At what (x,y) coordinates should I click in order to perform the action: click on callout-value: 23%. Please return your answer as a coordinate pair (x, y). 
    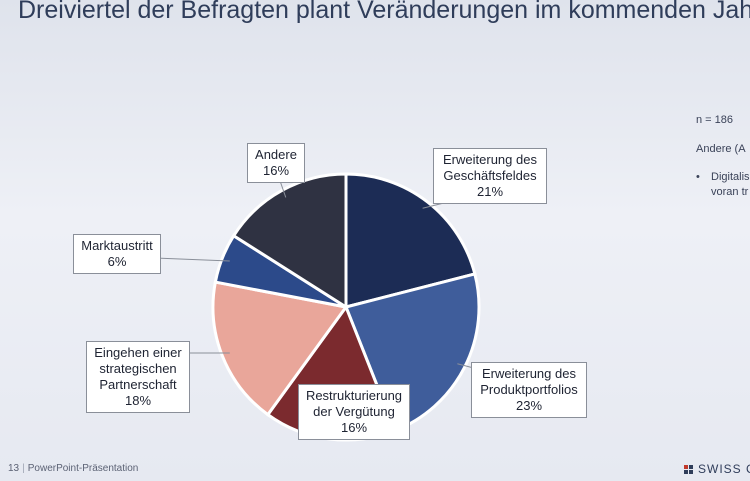
    Looking at the image, I should click on (529, 405).